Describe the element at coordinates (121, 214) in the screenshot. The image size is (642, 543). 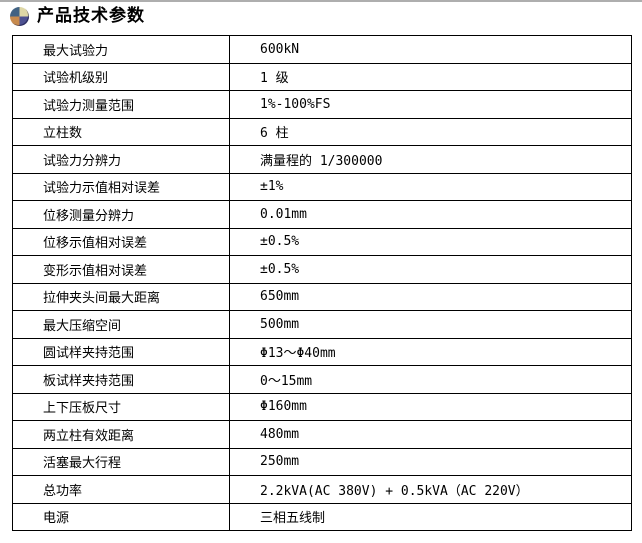
I see `parameter-name-cell: 位移测量分辨力` at that location.